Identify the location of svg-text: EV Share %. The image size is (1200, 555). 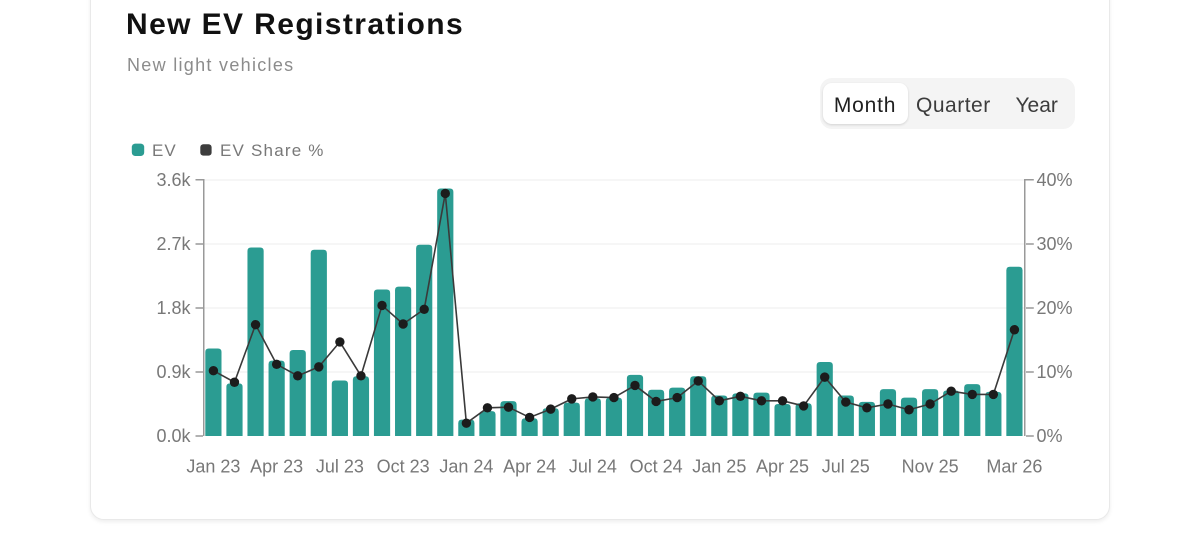
(272, 150).